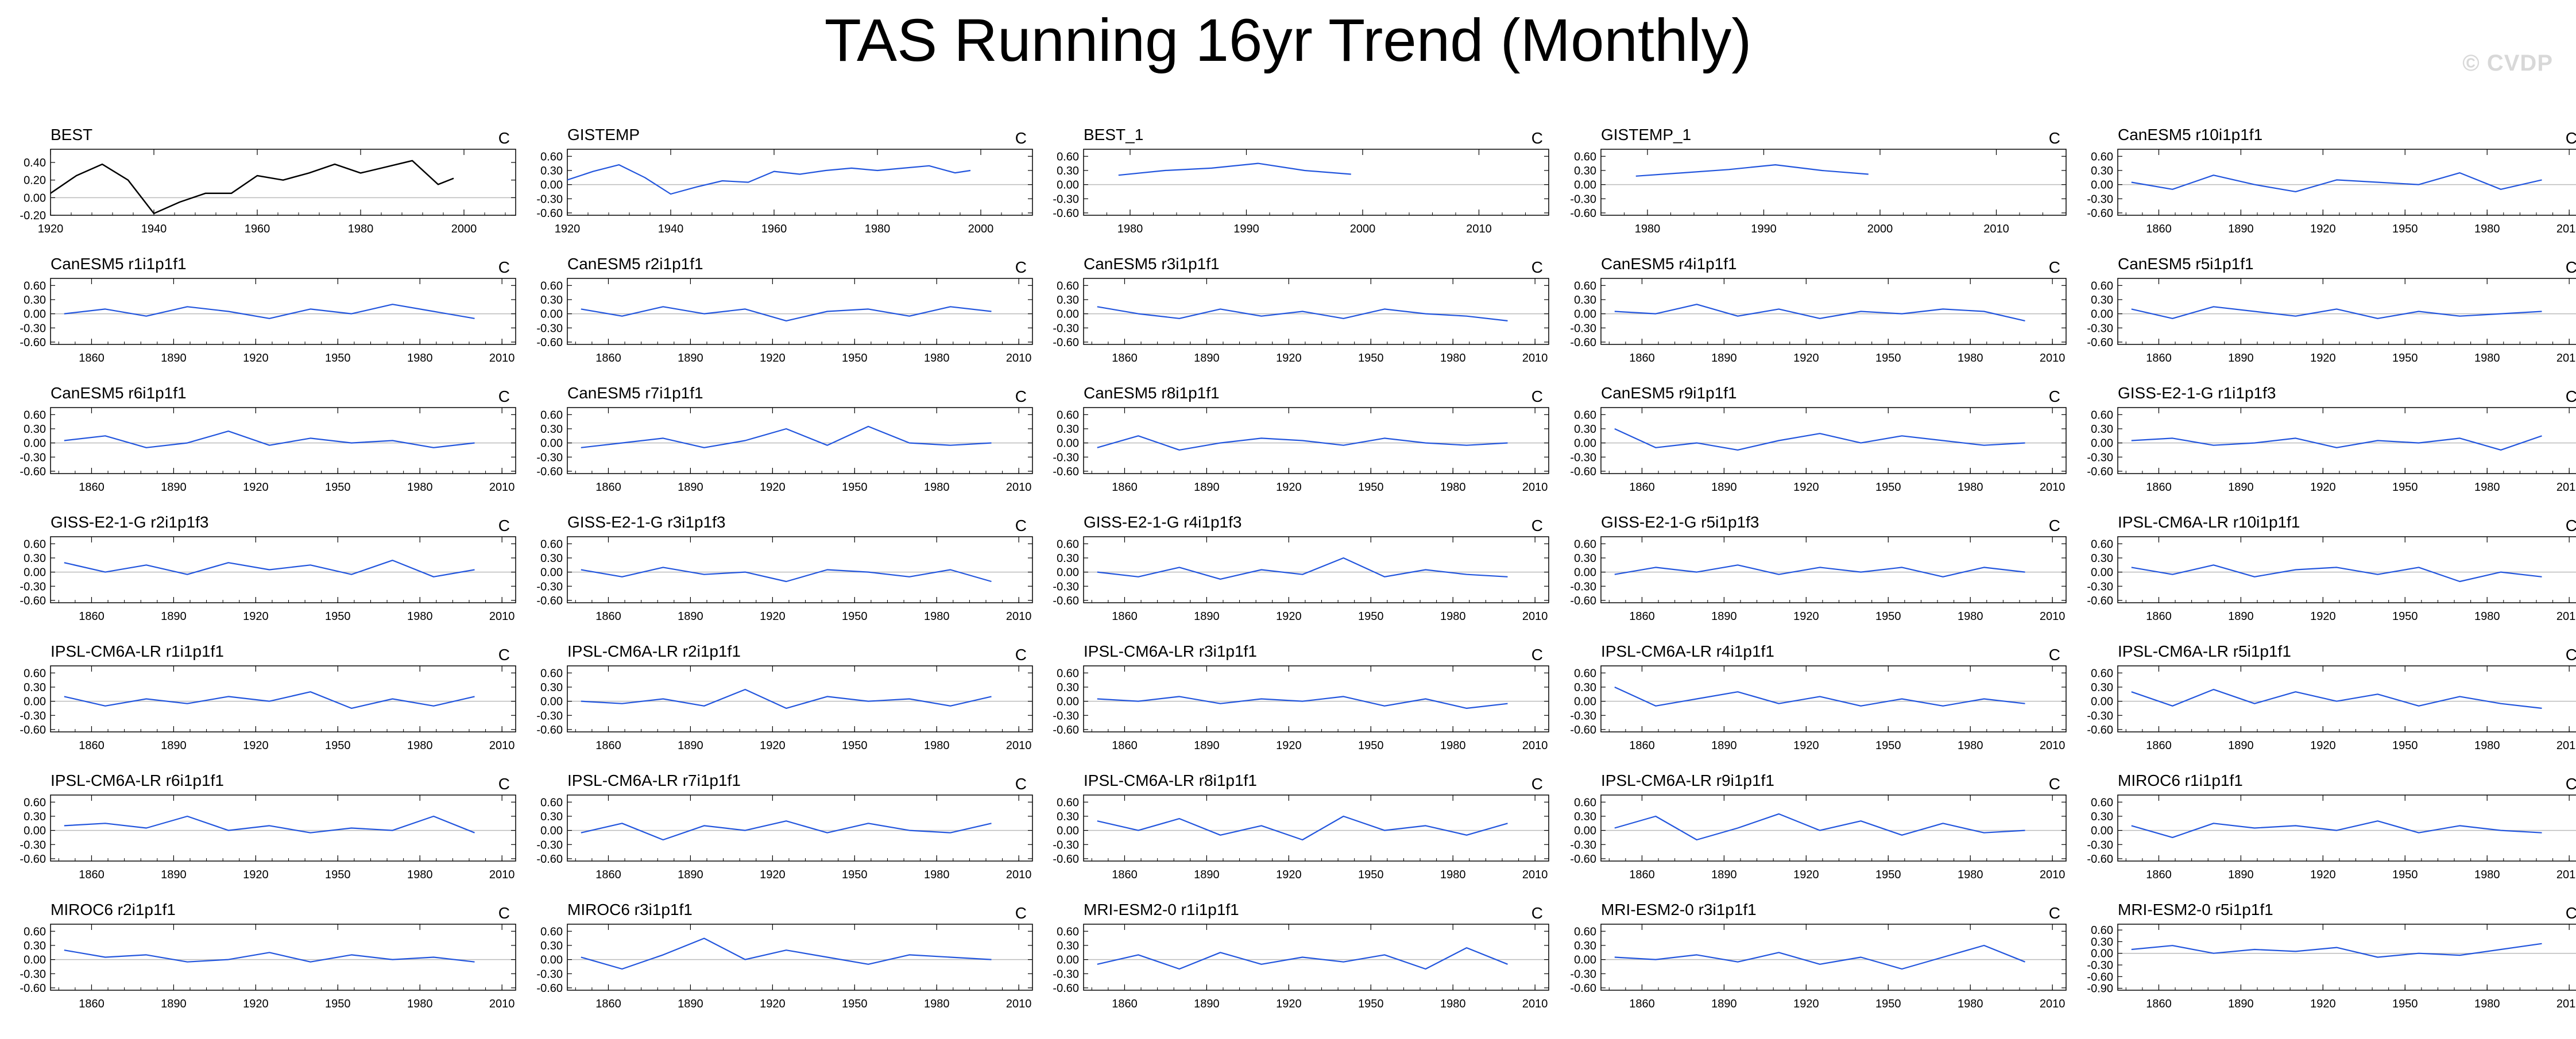 This screenshot has width=2576, height=1039. I want to click on panel-title: CanESM5 r2i1p1f1, so click(635, 264).